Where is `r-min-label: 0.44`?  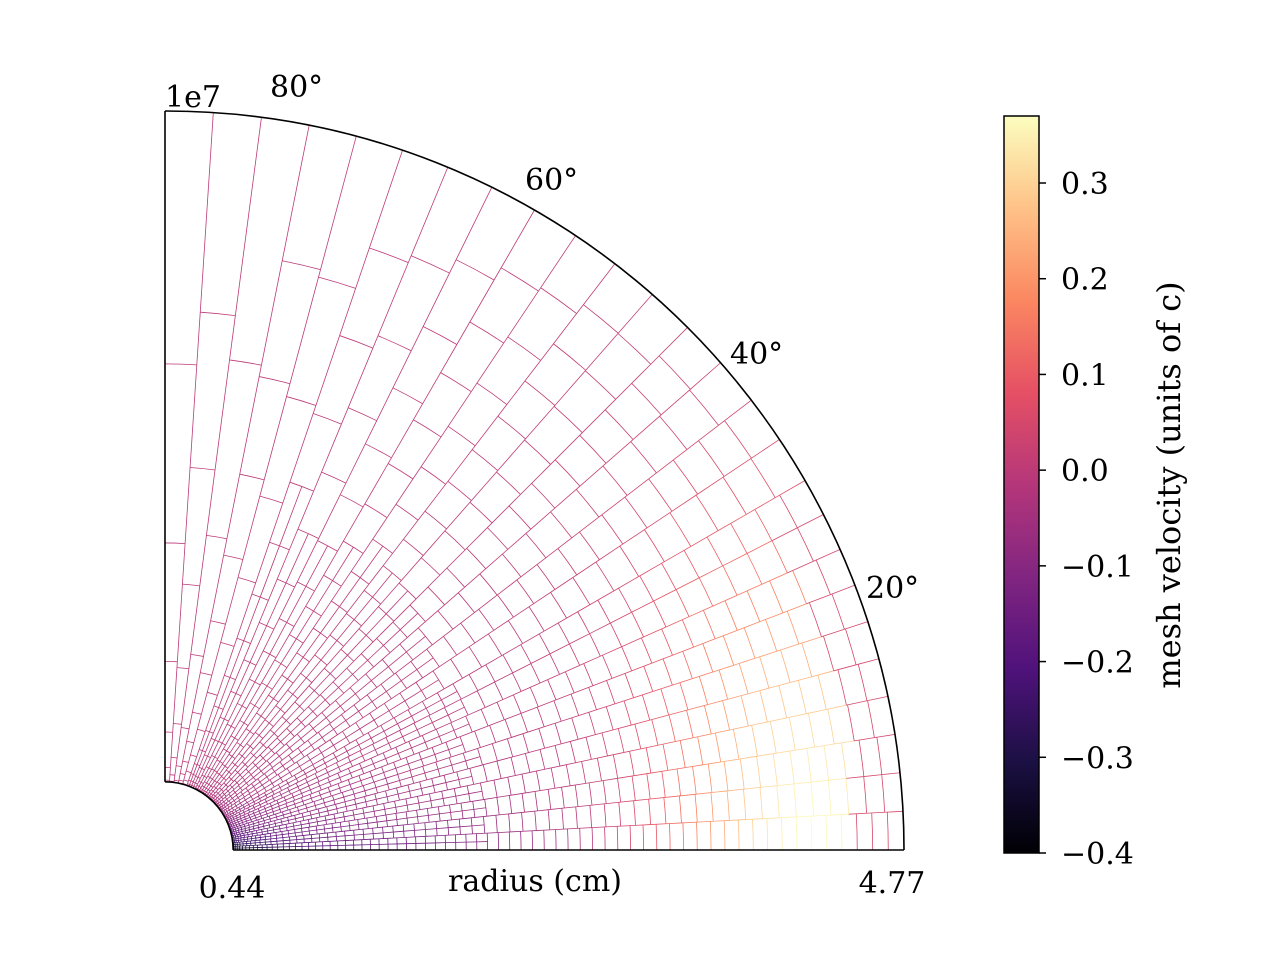 r-min-label: 0.44 is located at coordinates (232, 888).